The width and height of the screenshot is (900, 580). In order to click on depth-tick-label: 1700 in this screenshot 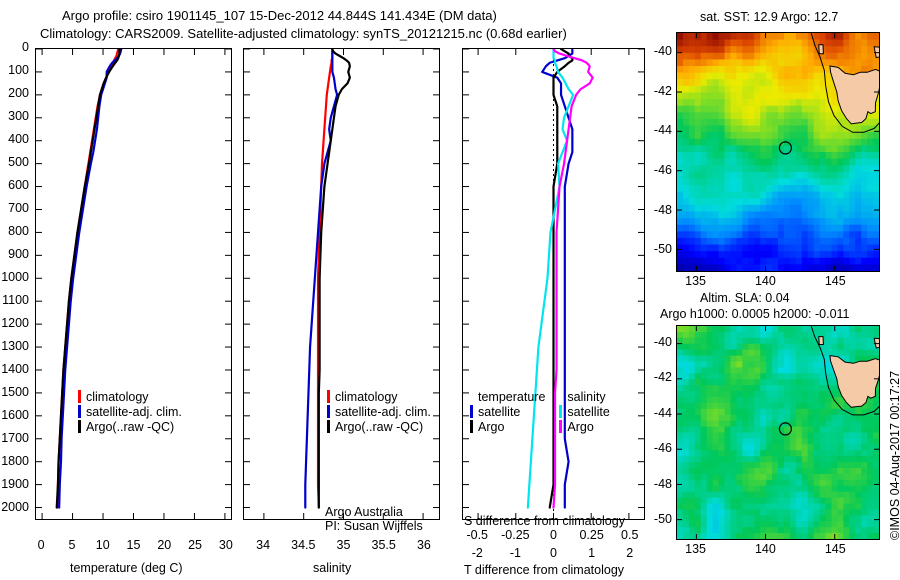, I will do `click(15, 438)`.